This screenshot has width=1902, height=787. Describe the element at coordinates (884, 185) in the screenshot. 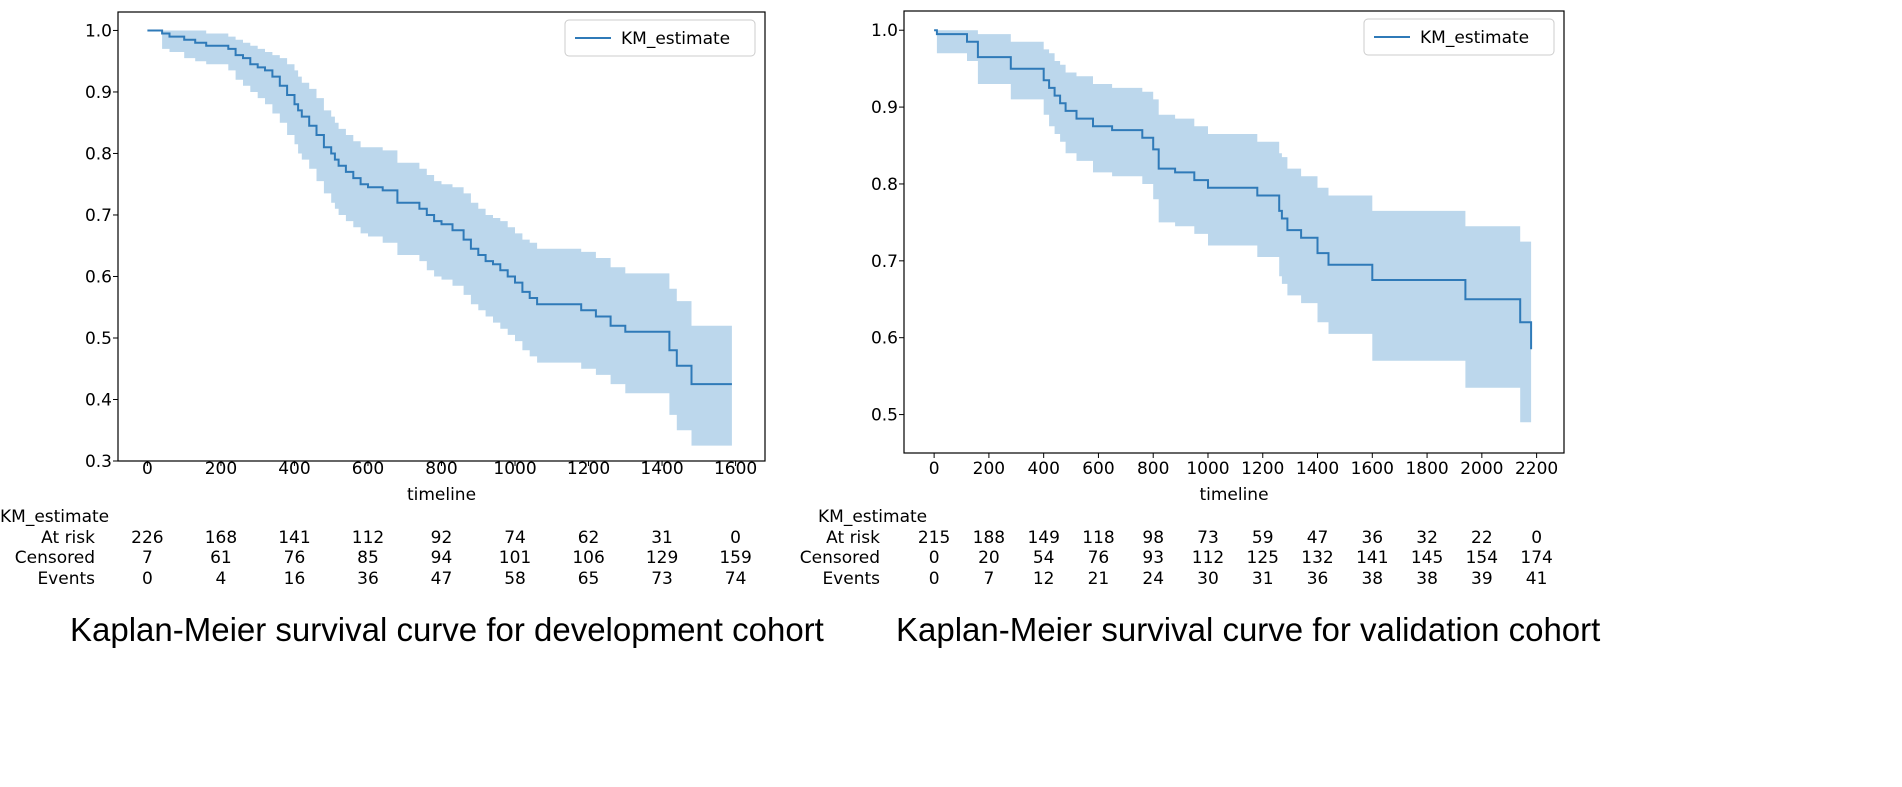

I see `y-tick-label: 0.8` at that location.